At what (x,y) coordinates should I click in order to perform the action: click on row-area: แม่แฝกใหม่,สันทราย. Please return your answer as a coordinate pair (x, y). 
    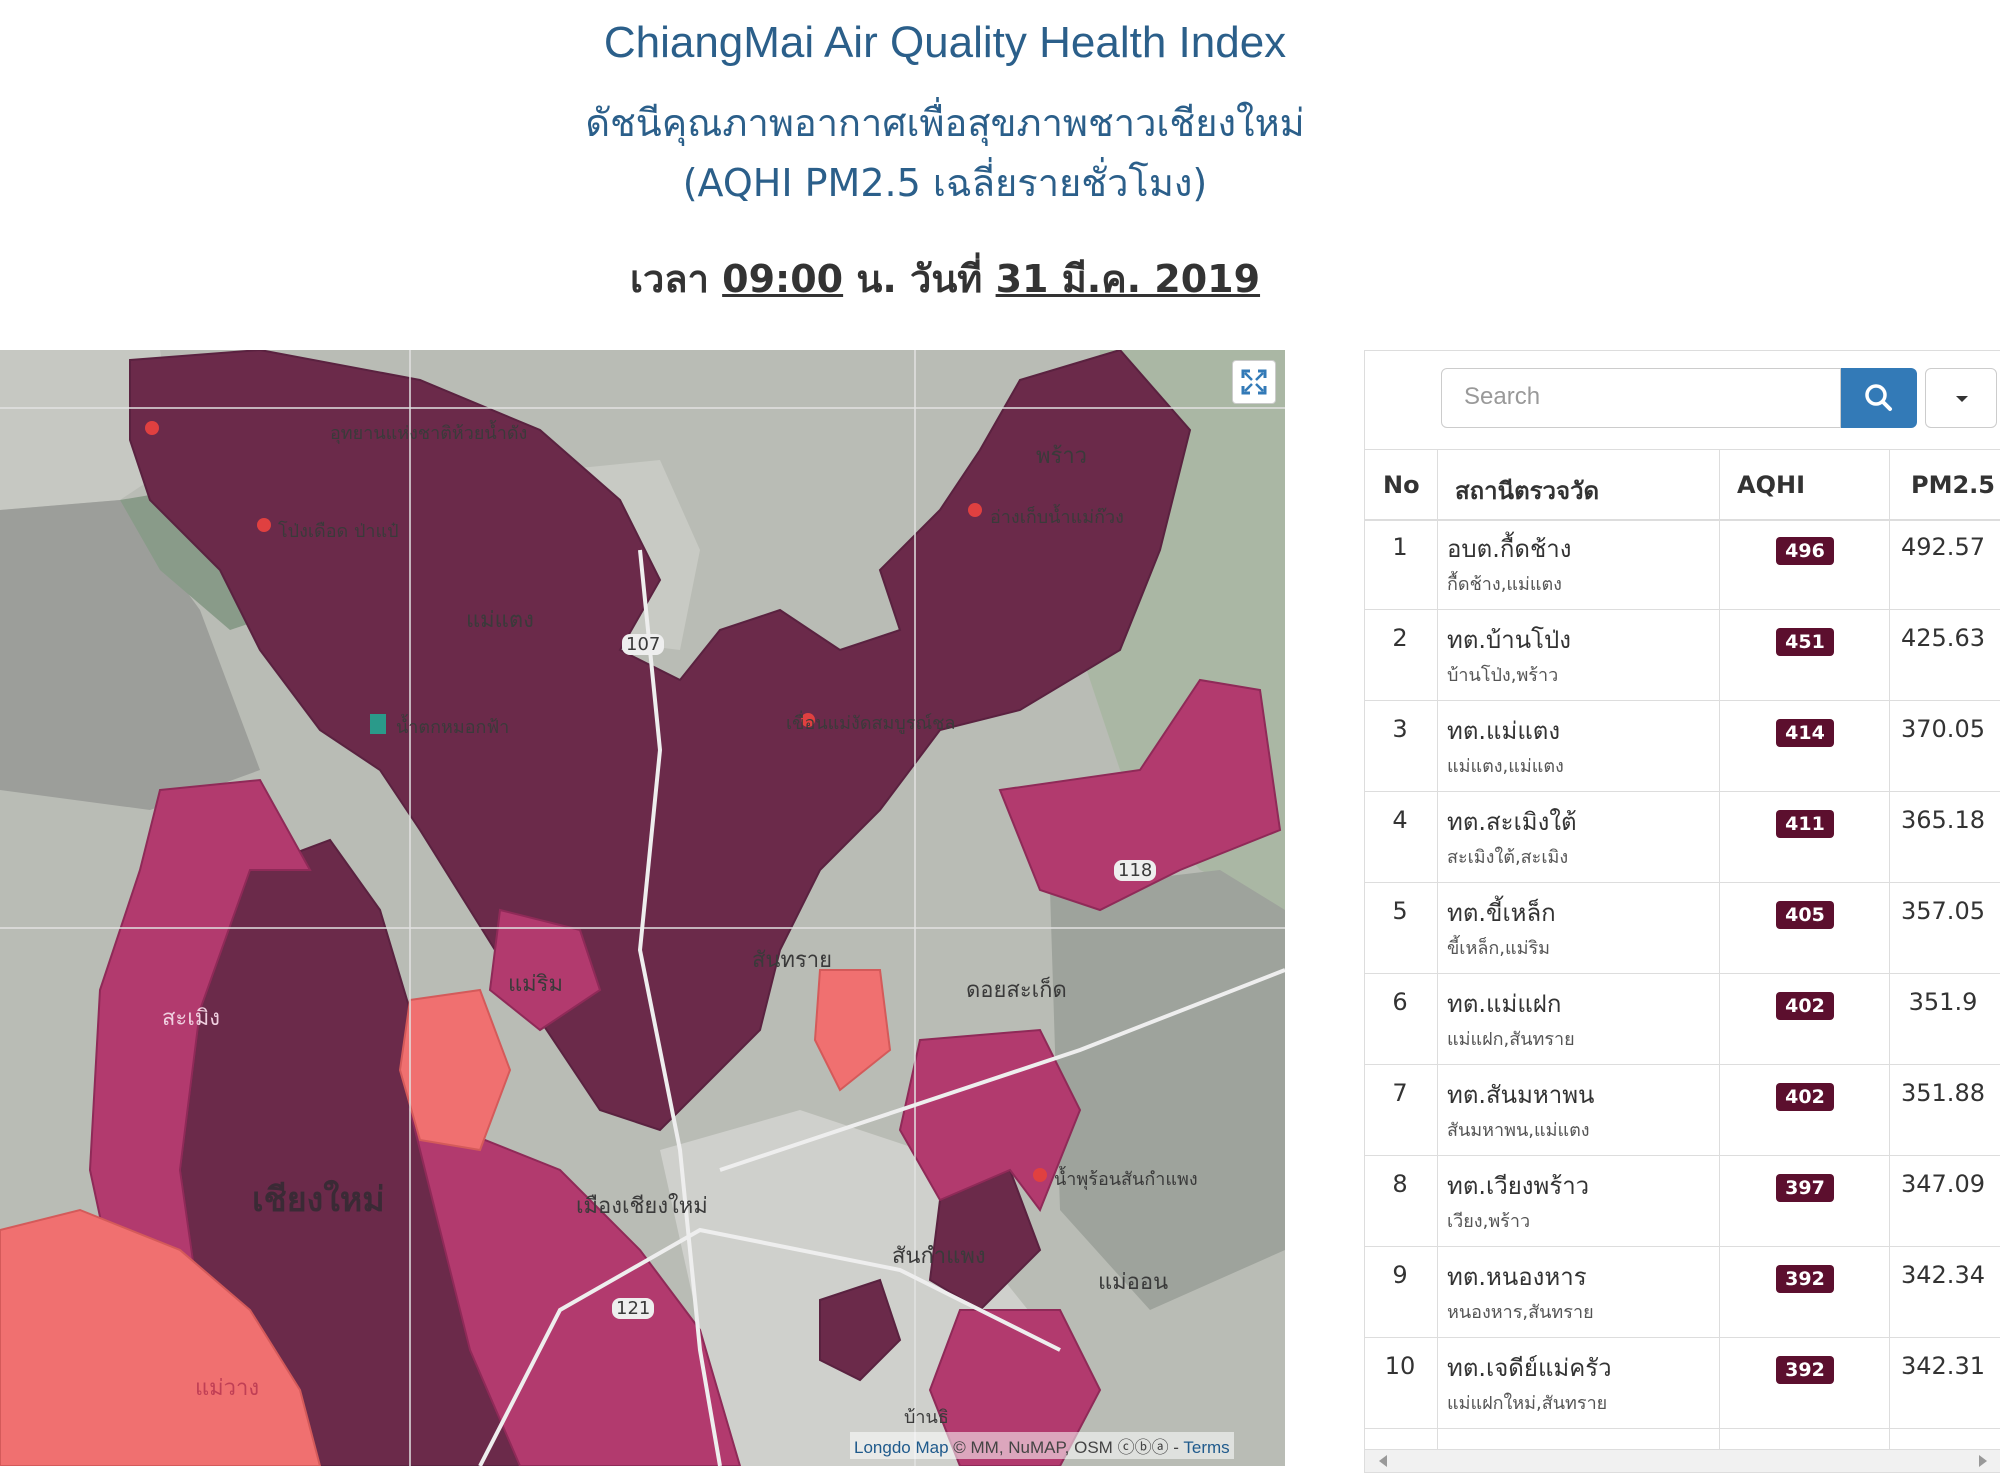
    Looking at the image, I should click on (1527, 1403).